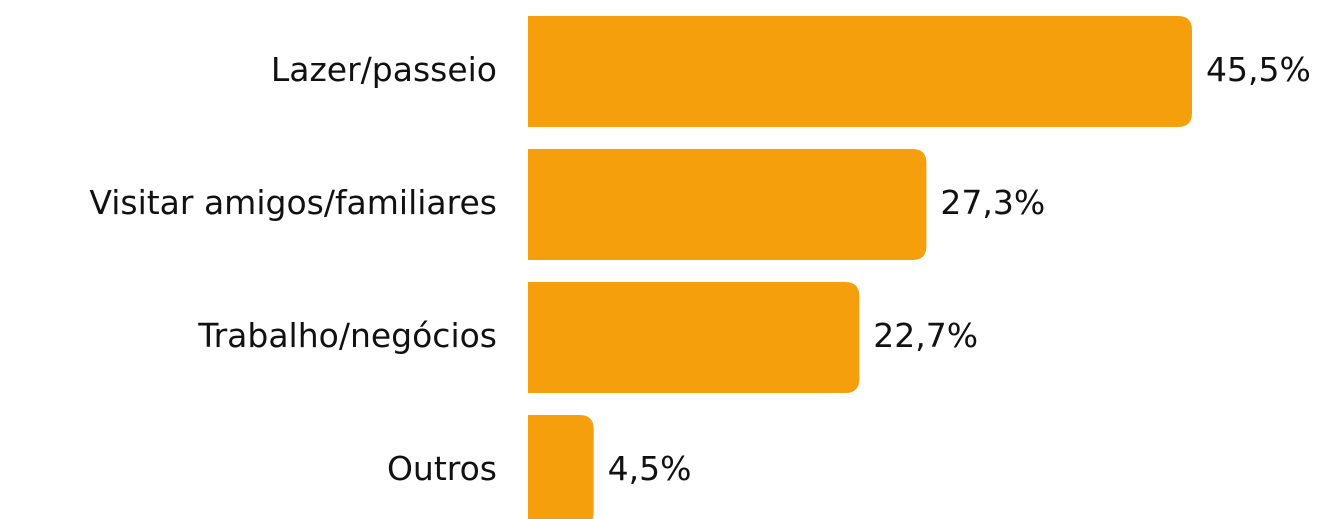  Describe the element at coordinates (384, 69) in the screenshot. I see `category-label: Lazer/passeio` at that location.